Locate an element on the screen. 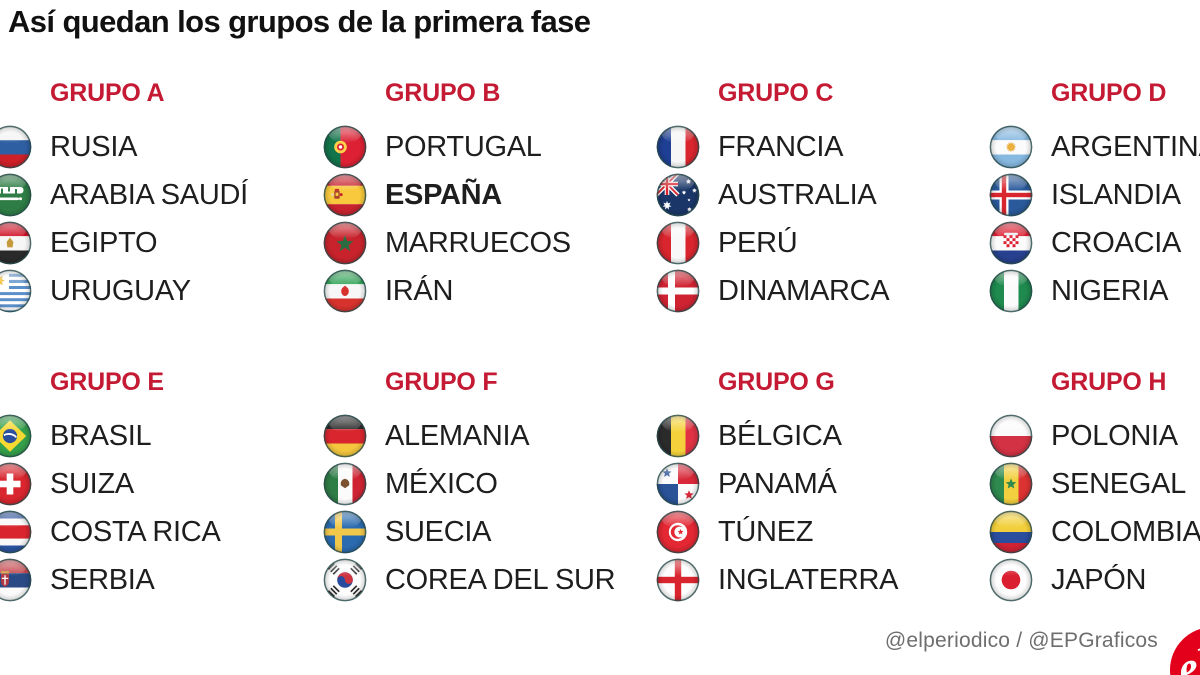 This screenshot has height=675, width=1200. group-header: GRUPO E is located at coordinates (107, 382).